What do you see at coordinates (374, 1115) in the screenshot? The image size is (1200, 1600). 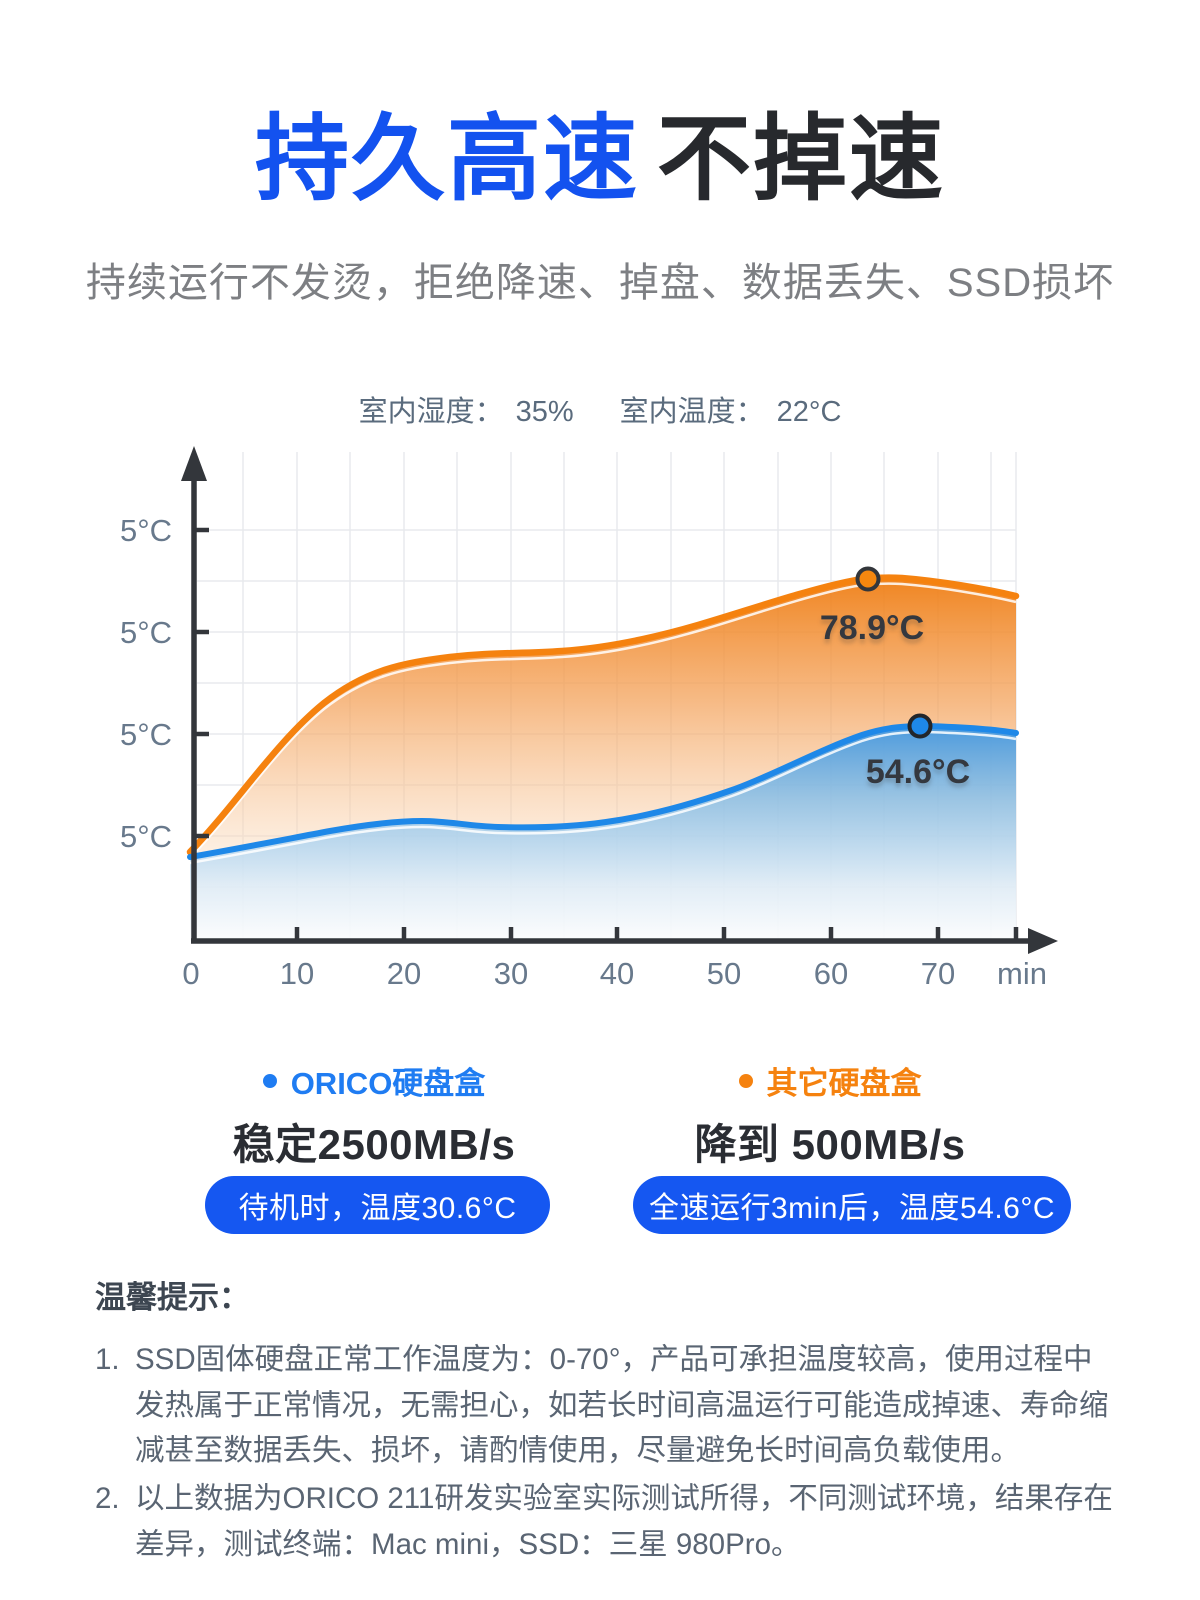 I see `legend-orico: ORICO硬盘盒 稳定2500MB/s` at bounding box center [374, 1115].